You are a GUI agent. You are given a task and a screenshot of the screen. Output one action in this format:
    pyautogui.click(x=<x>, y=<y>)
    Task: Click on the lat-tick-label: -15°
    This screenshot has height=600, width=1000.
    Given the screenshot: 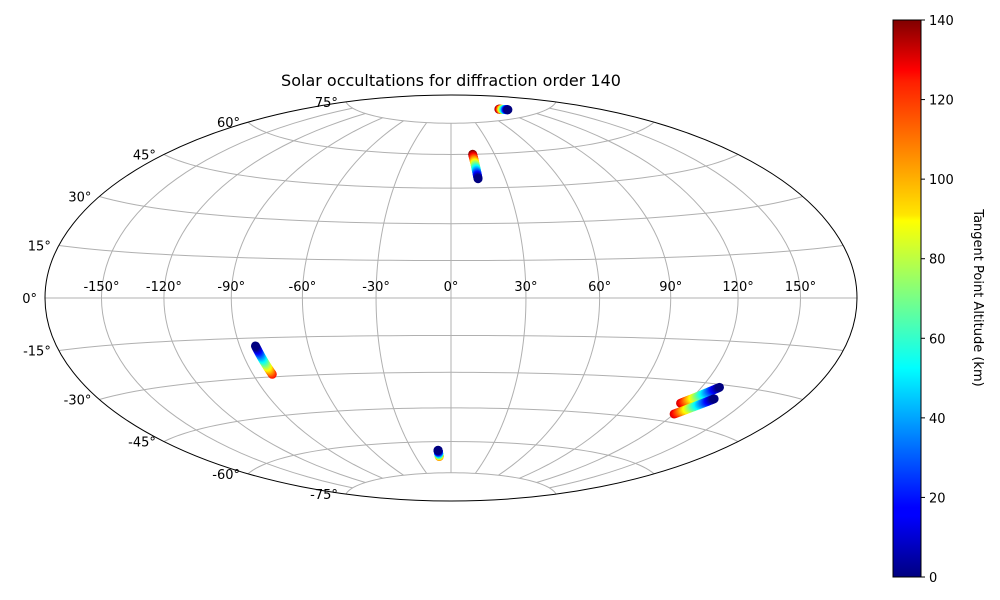 What is the action you would take?
    pyautogui.click(x=37, y=352)
    